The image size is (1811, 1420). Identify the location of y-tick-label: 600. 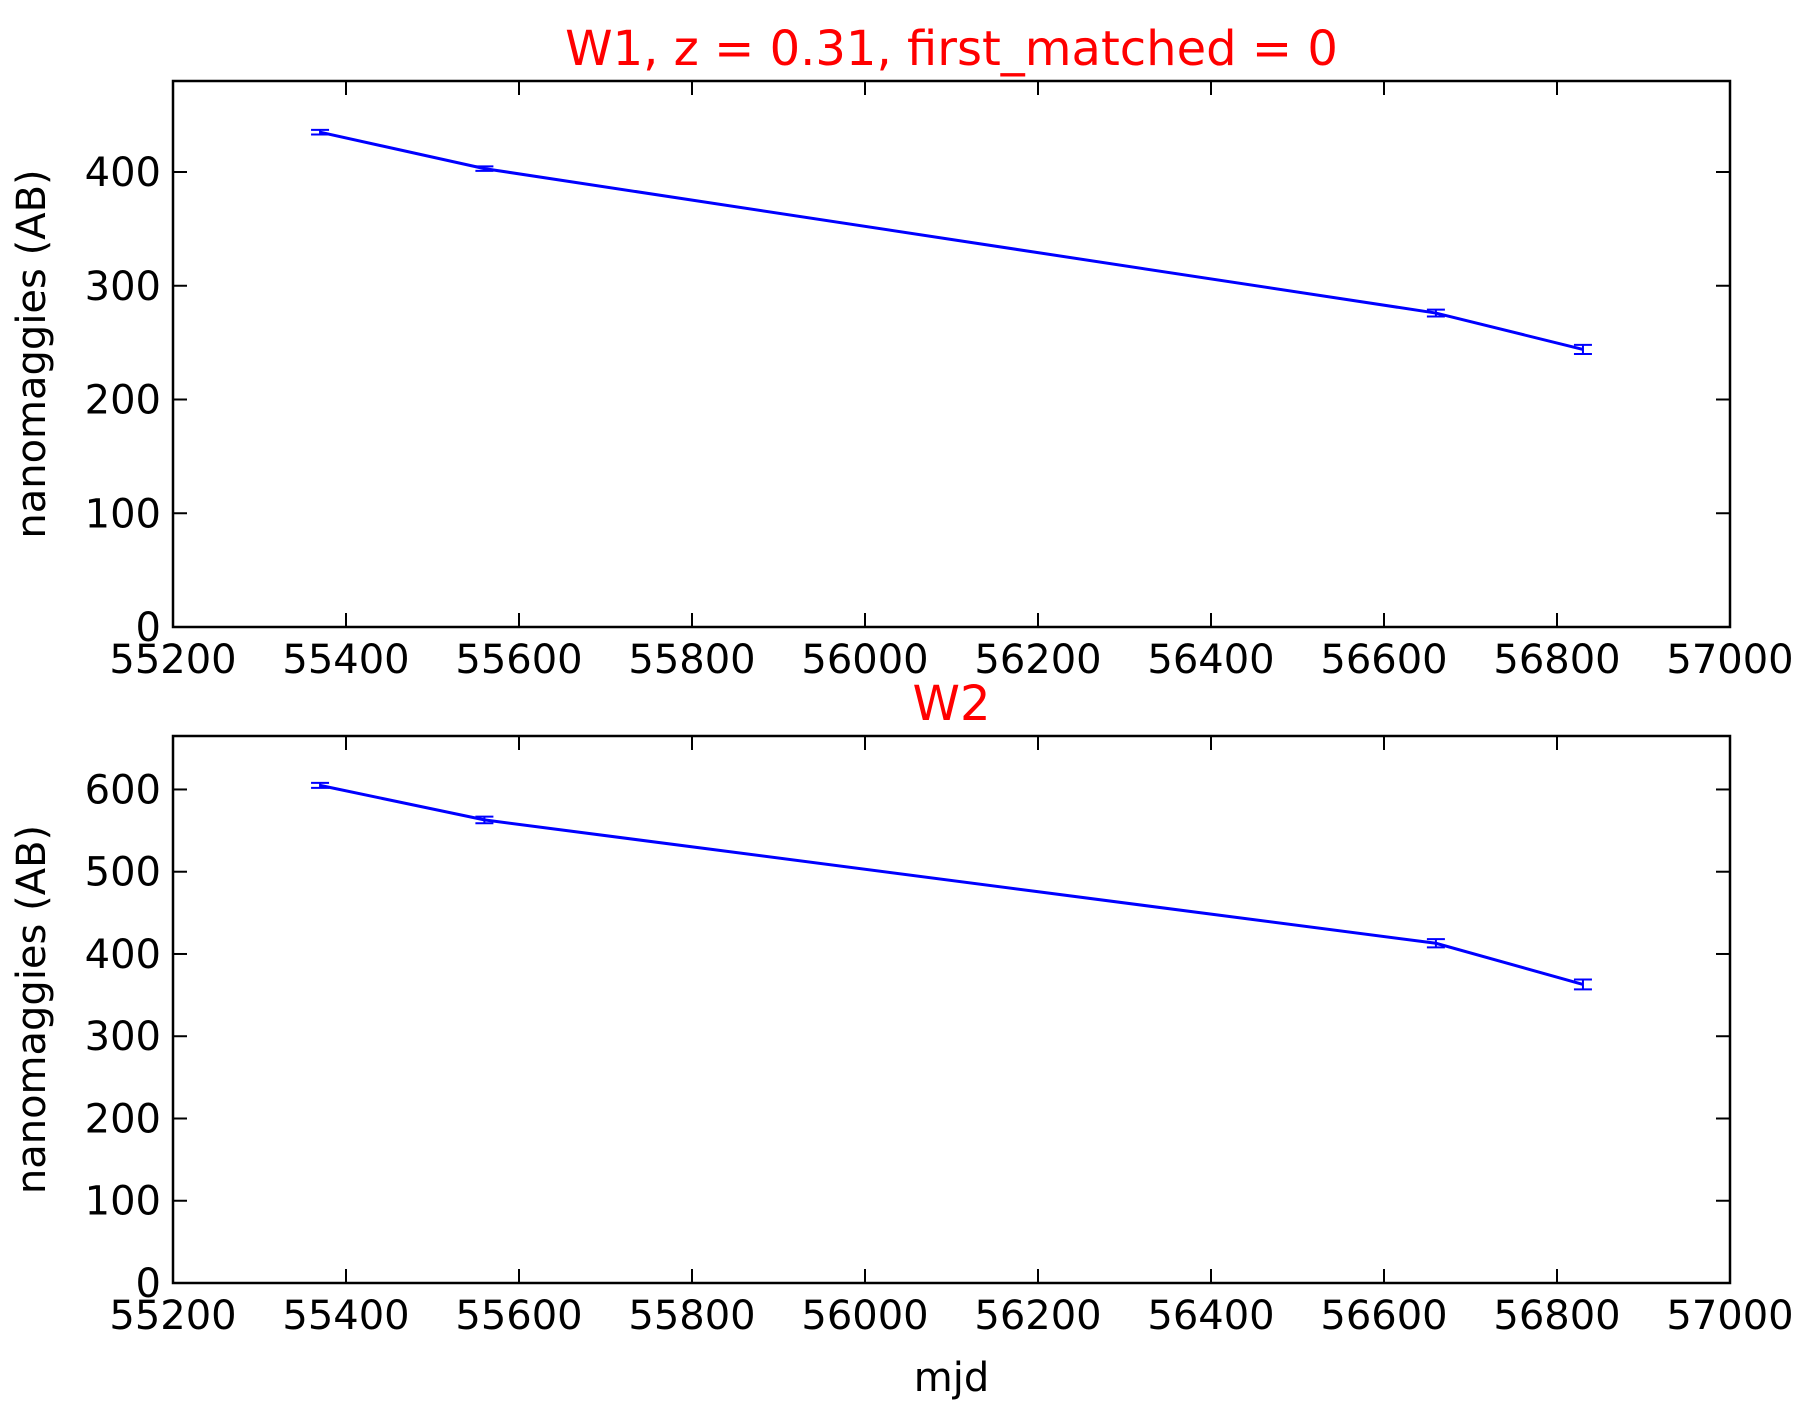
(123, 790).